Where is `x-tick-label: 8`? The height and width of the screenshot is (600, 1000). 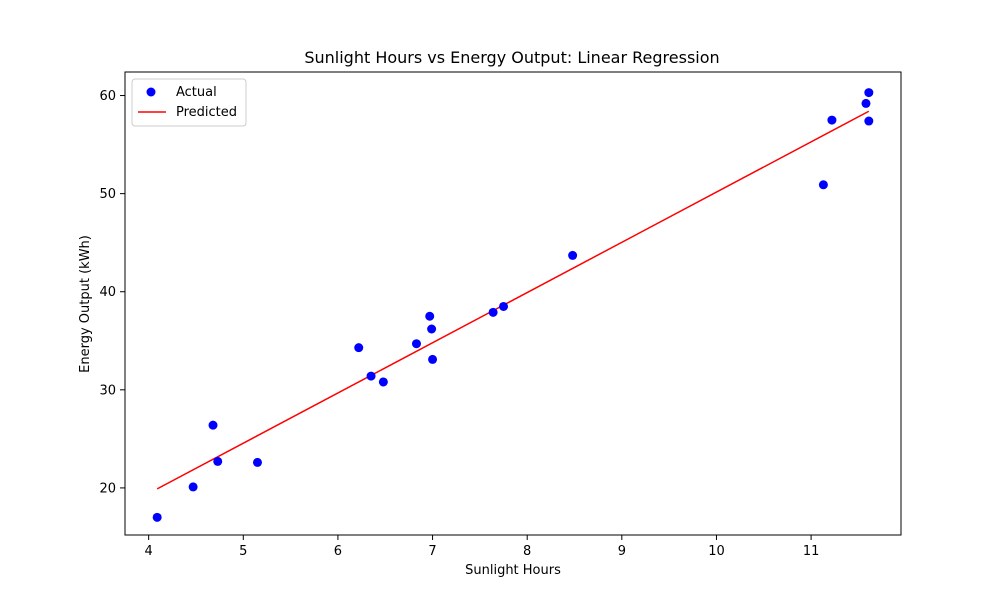
x-tick-label: 8 is located at coordinates (527, 551).